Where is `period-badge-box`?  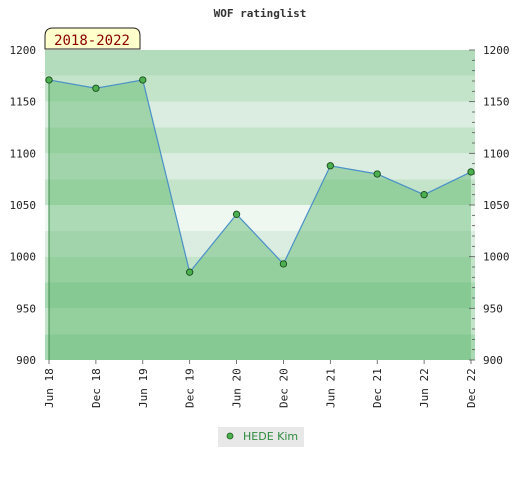 period-badge-box is located at coordinates (92, 38).